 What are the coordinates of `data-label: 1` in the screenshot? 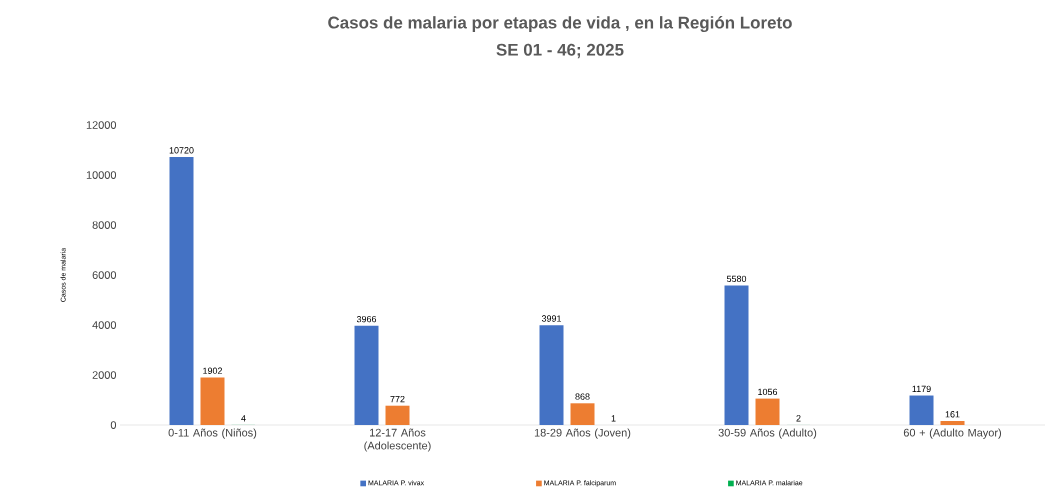 It's located at (613, 418).